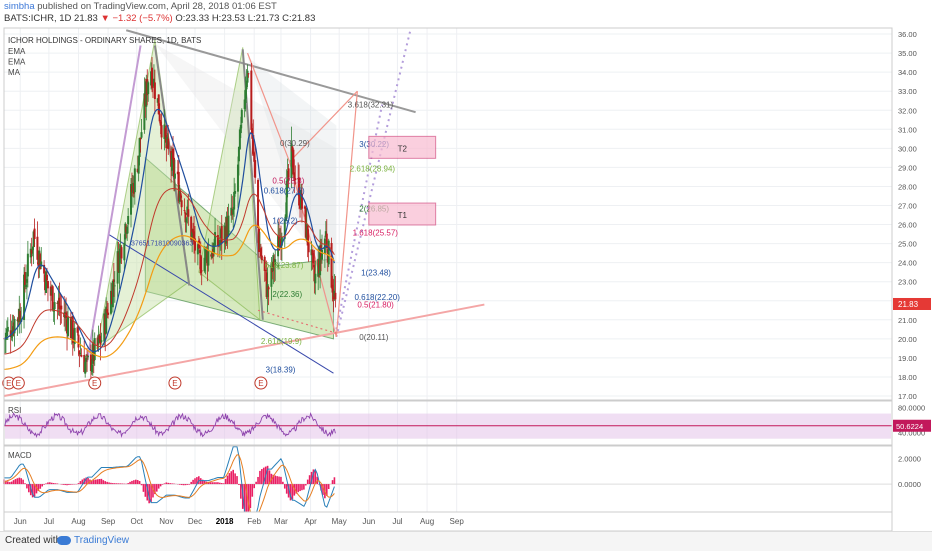 The height and width of the screenshot is (551, 932). Describe the element at coordinates (108, 521) in the screenshot. I see `x-tick-label: Sep` at that location.